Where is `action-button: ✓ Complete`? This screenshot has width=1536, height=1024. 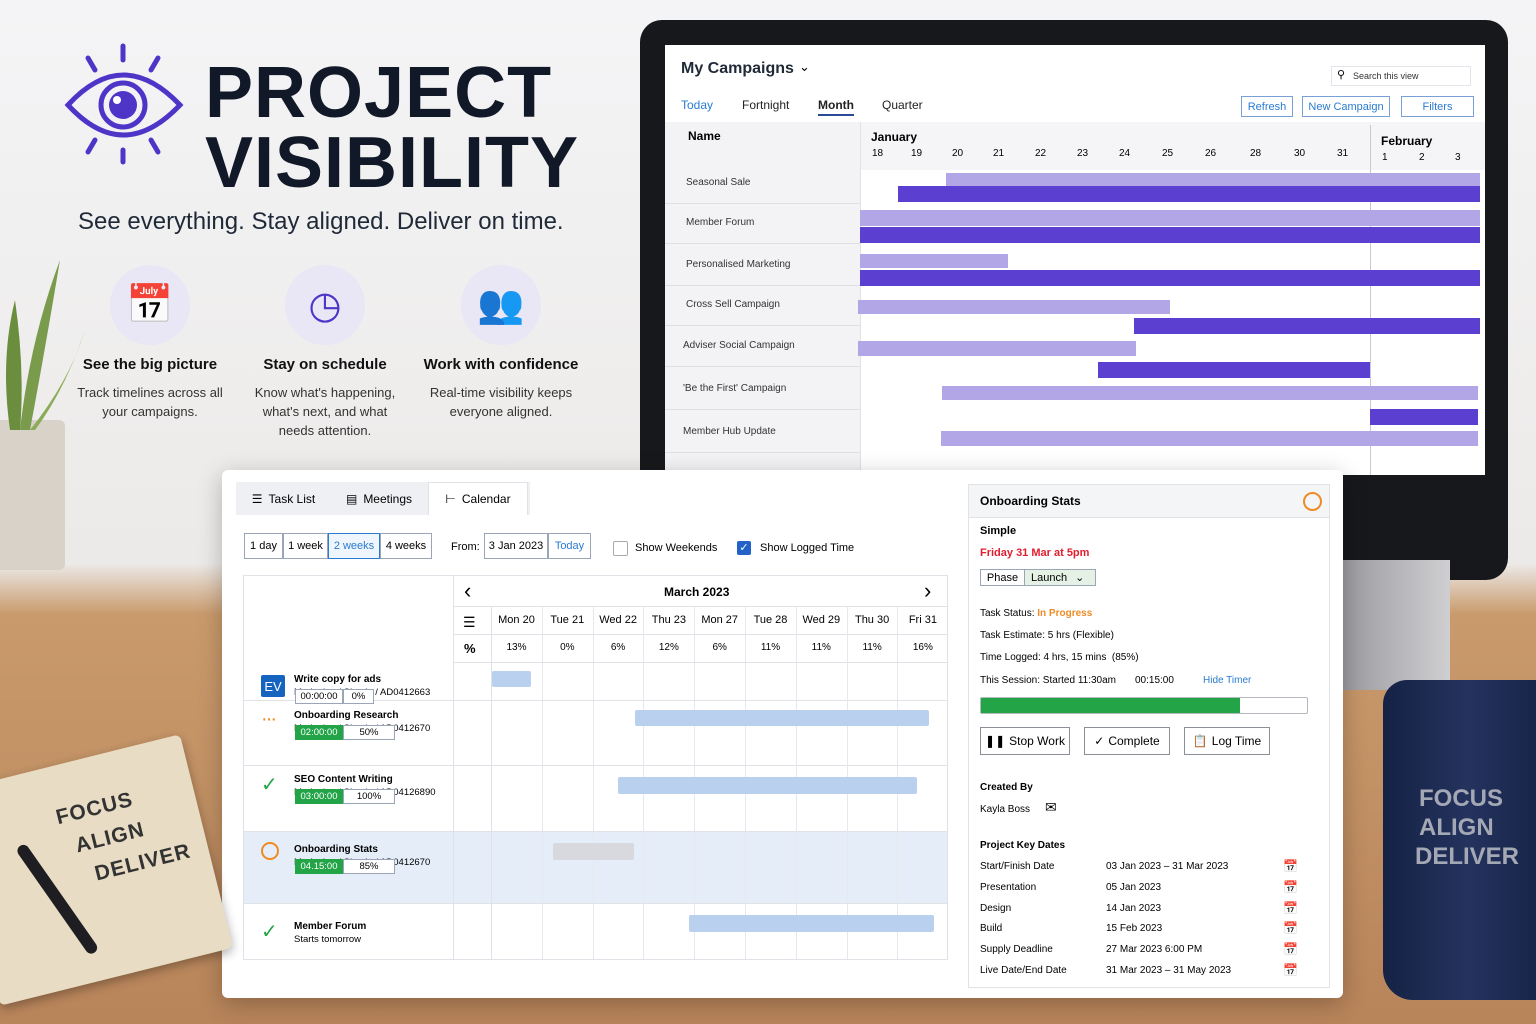 action-button: ✓ Complete is located at coordinates (1127, 741).